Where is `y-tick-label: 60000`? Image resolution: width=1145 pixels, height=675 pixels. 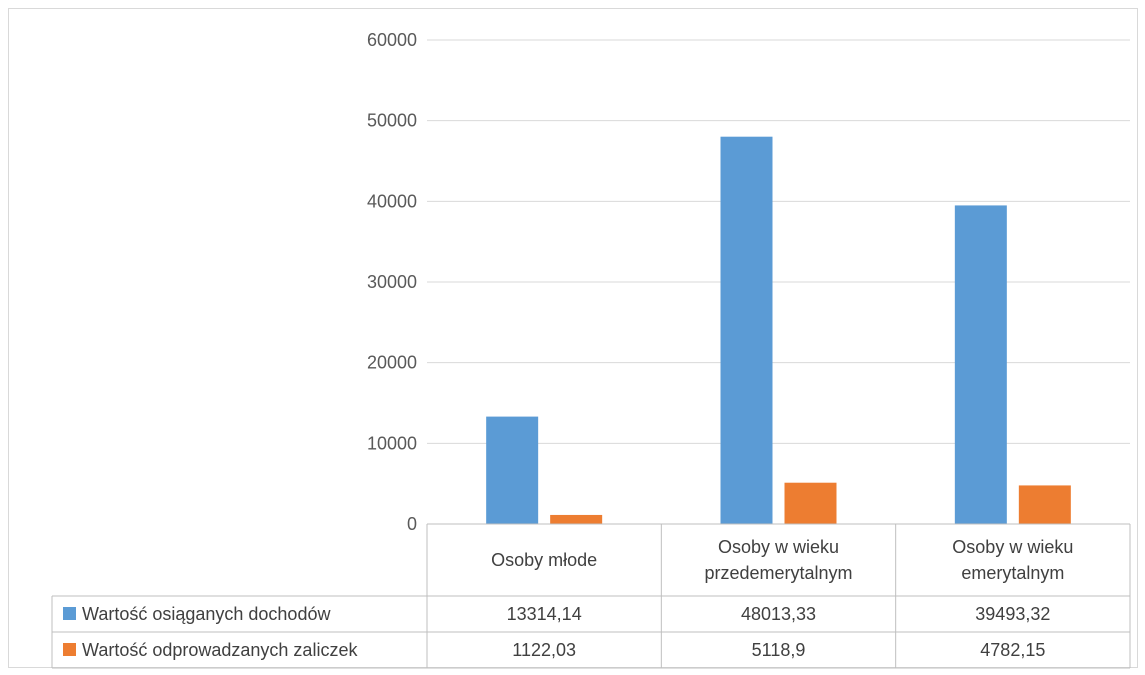
y-tick-label: 60000 is located at coordinates (392, 40).